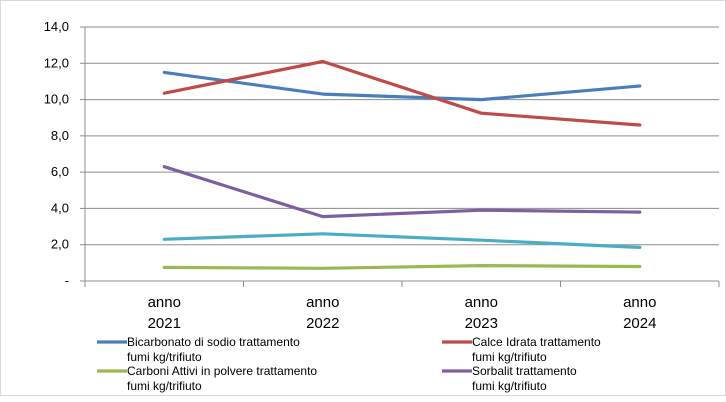 The height and width of the screenshot is (402, 726). Describe the element at coordinates (60, 171) in the screenshot. I see `y-tick-label: 6,0` at that location.